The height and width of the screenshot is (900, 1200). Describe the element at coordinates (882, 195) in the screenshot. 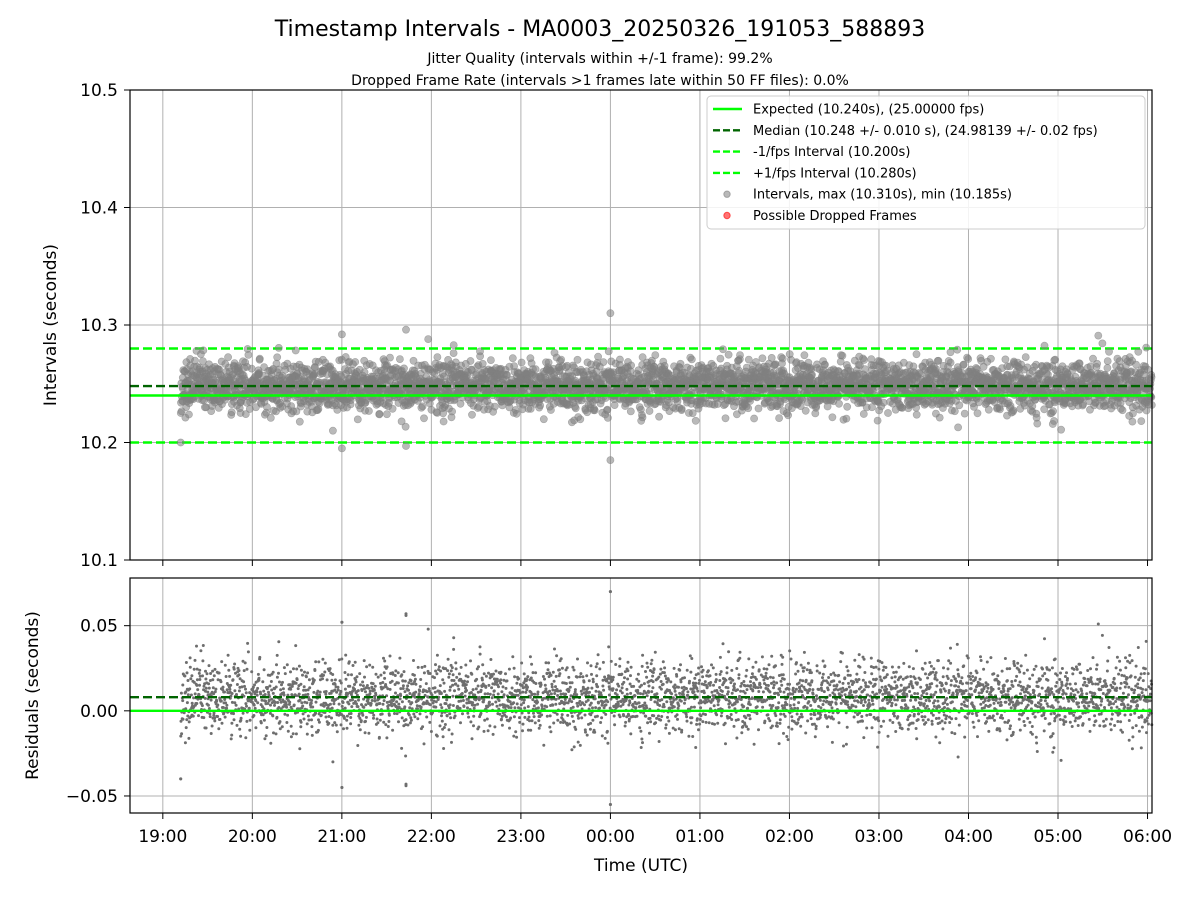

I see `legend-label: Intervals, max (10.310s), min (10.185s)` at that location.